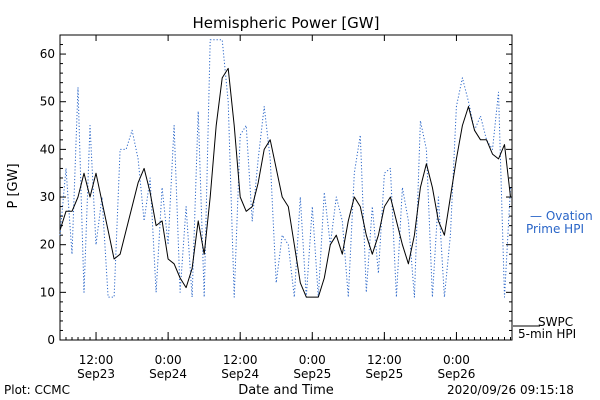 The height and width of the screenshot is (400, 600). What do you see at coordinates (96, 374) in the screenshot?
I see `x-tick-label-date: Sep23` at bounding box center [96, 374].